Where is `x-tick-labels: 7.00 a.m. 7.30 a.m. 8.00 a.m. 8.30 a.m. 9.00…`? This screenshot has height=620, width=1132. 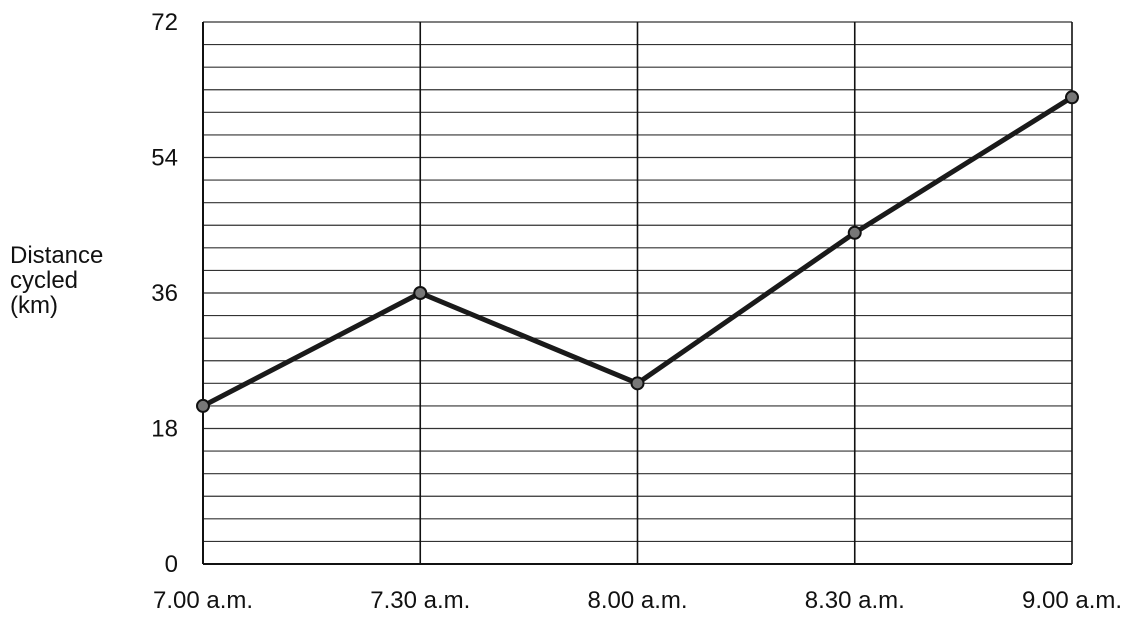
x-tick-labels: 7.00 a.m. 7.30 a.m. 8.00 a.m. 8.30 a.m. 9.00… is located at coordinates (637, 600).